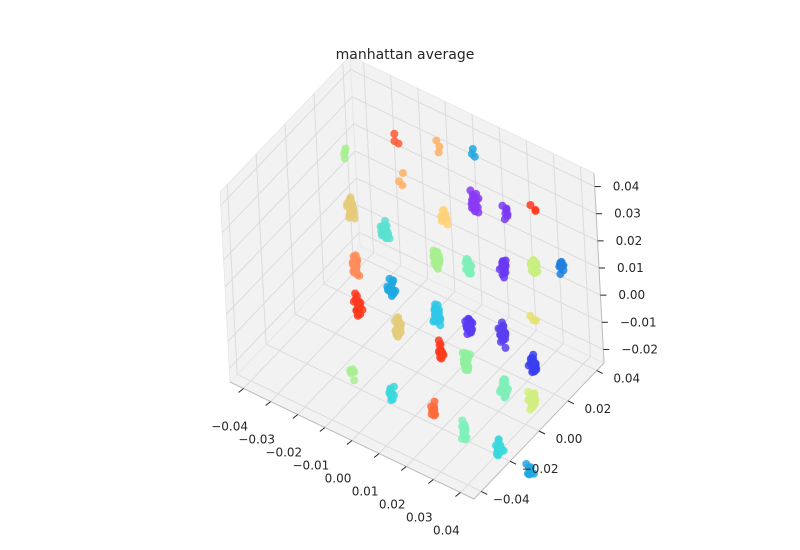 The image size is (800, 550). I want to click on y-tick-label: 0.04, so click(626, 379).